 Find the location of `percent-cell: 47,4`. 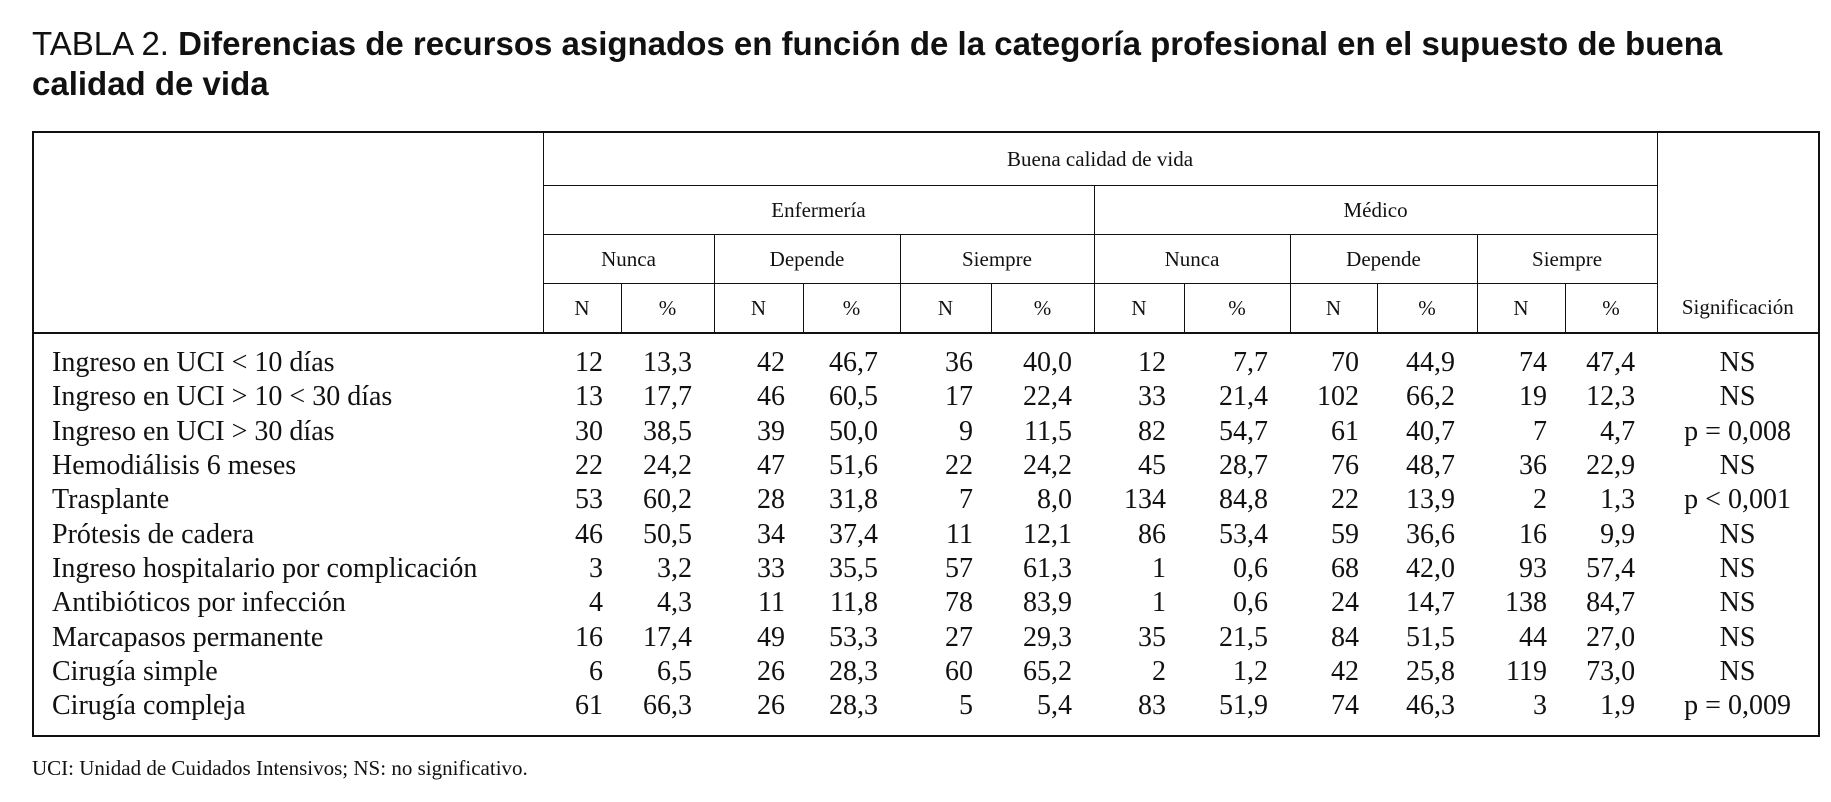

percent-cell: 47,4 is located at coordinates (1611, 363).